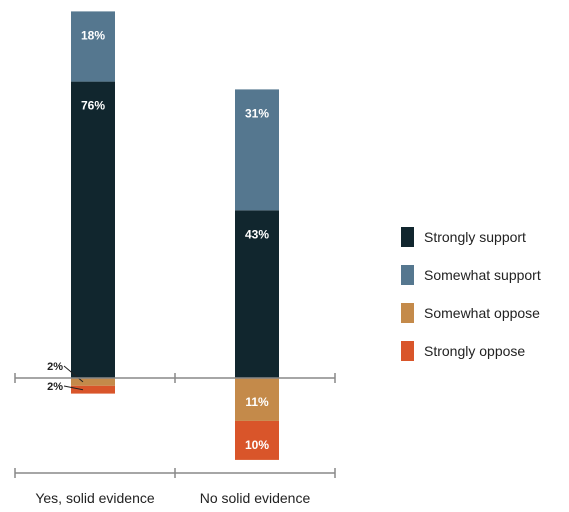 The image size is (569, 512). Describe the element at coordinates (93, 35) in the screenshot. I see `bar-label-somewhat-support-1: 18%` at that location.